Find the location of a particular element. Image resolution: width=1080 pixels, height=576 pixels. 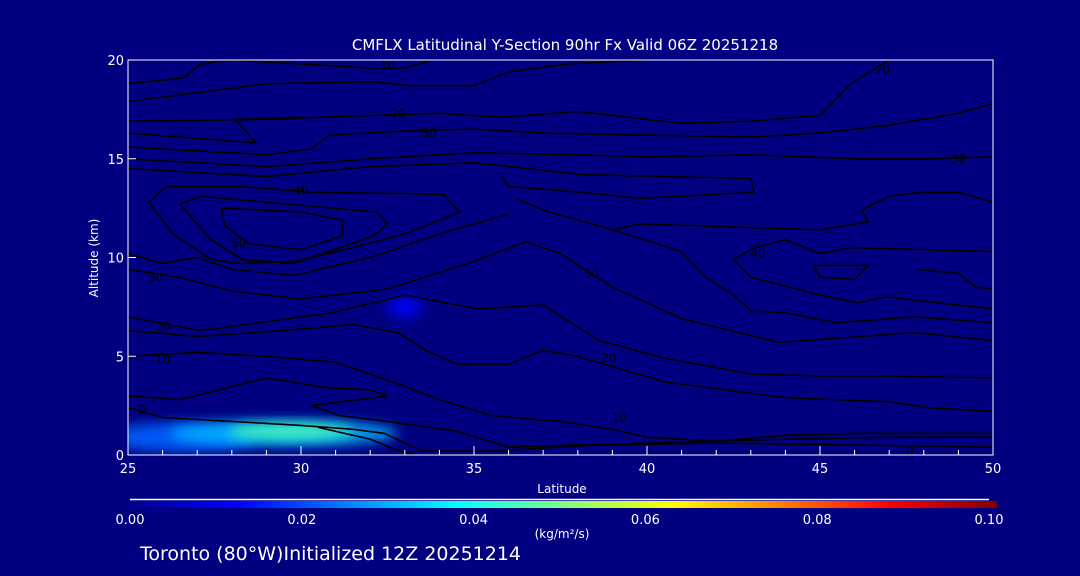

x-tick-label: 50 is located at coordinates (993, 469).